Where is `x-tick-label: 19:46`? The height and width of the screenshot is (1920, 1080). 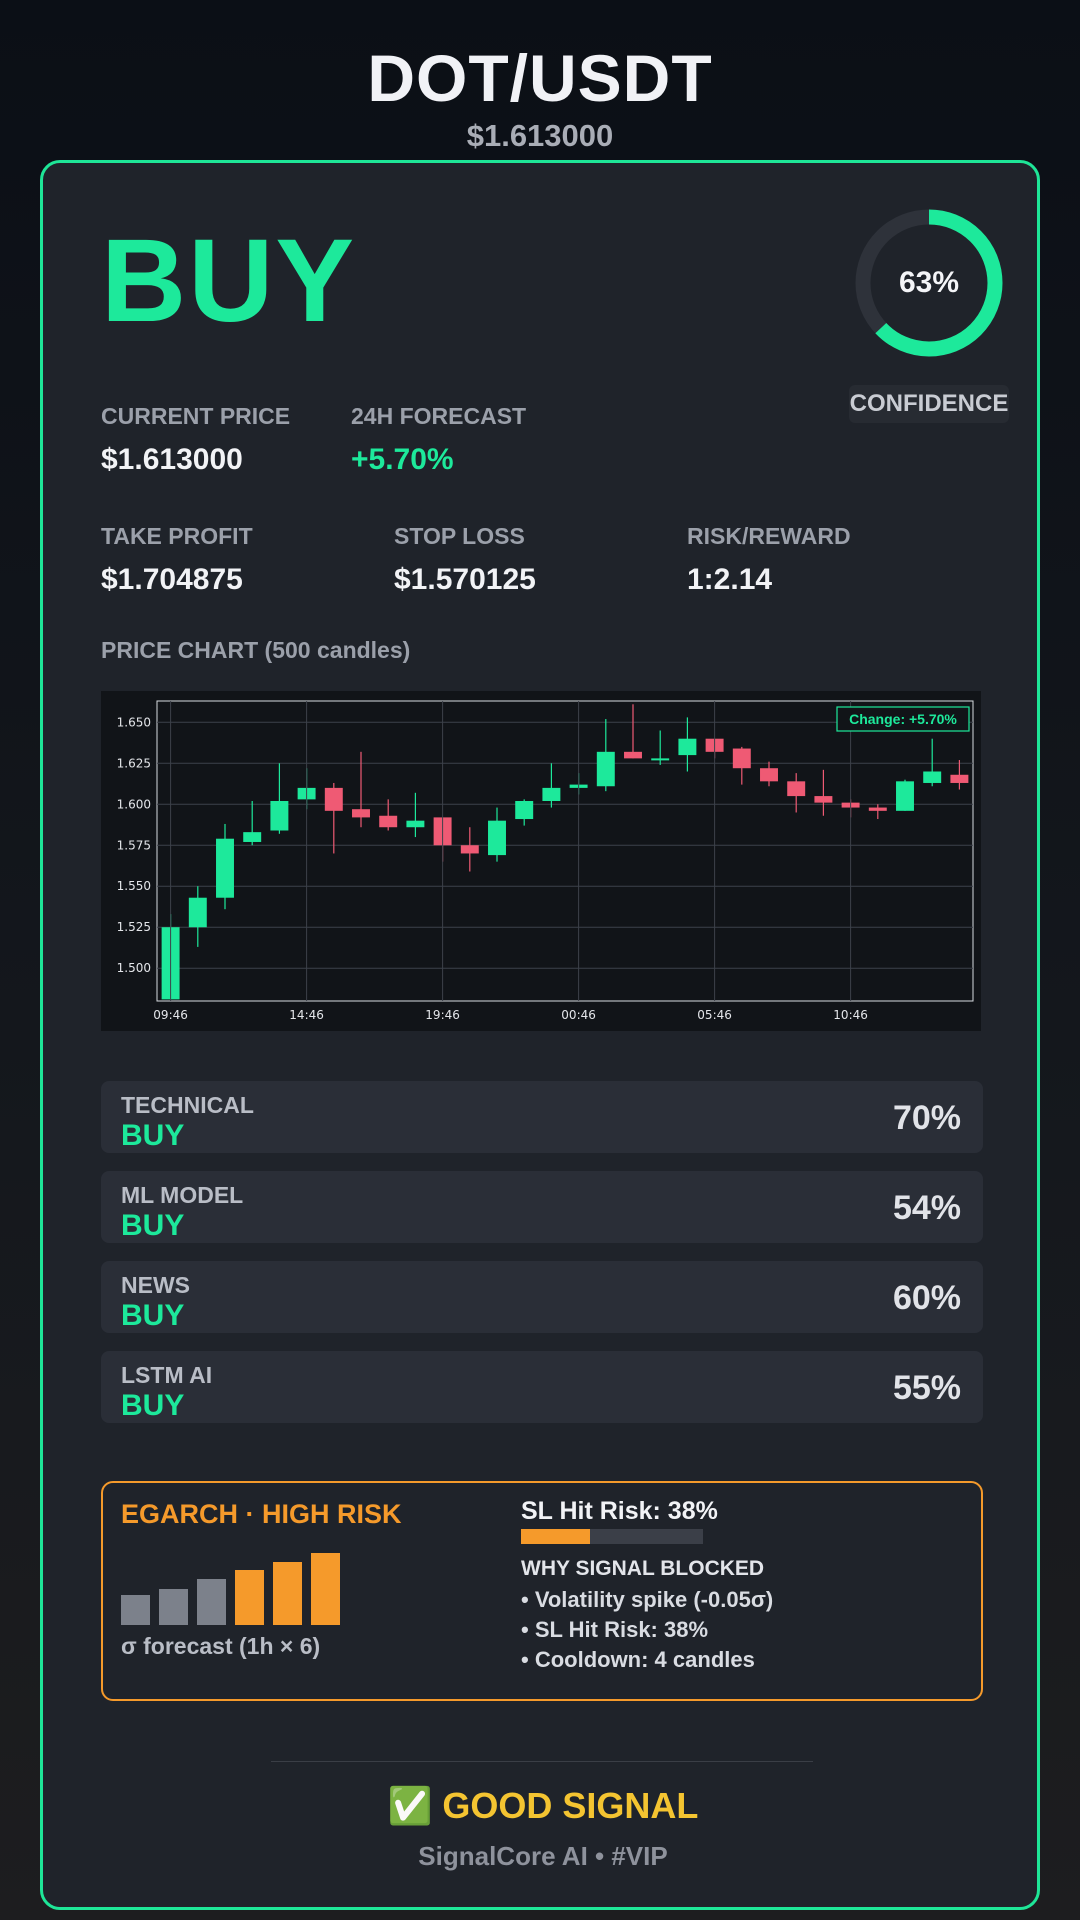
x-tick-label: 19:46 is located at coordinates (442, 1015).